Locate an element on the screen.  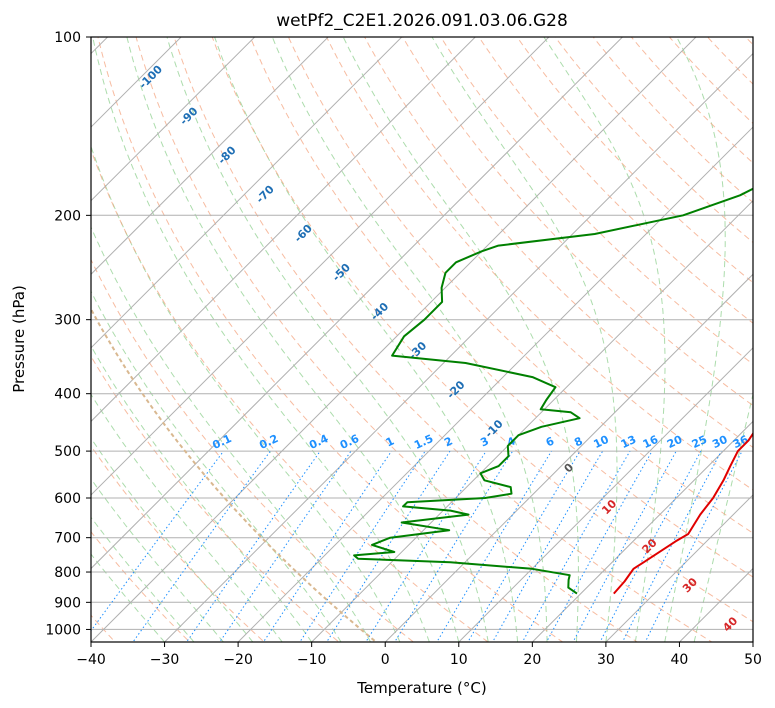
mixing-ratio-label: 6 is located at coordinates (550, 441).